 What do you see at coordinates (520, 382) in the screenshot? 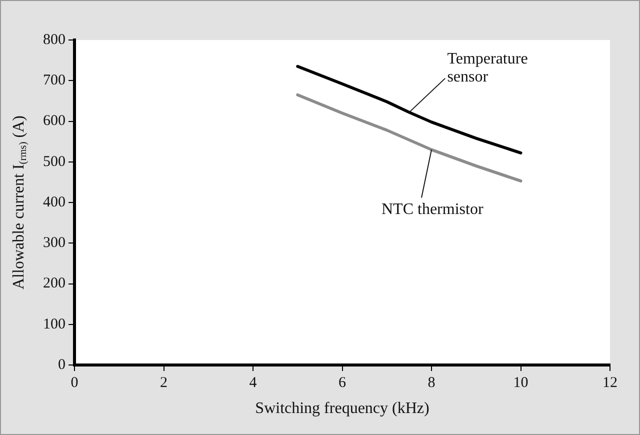
I see `x-tick-label: 10` at bounding box center [520, 382].